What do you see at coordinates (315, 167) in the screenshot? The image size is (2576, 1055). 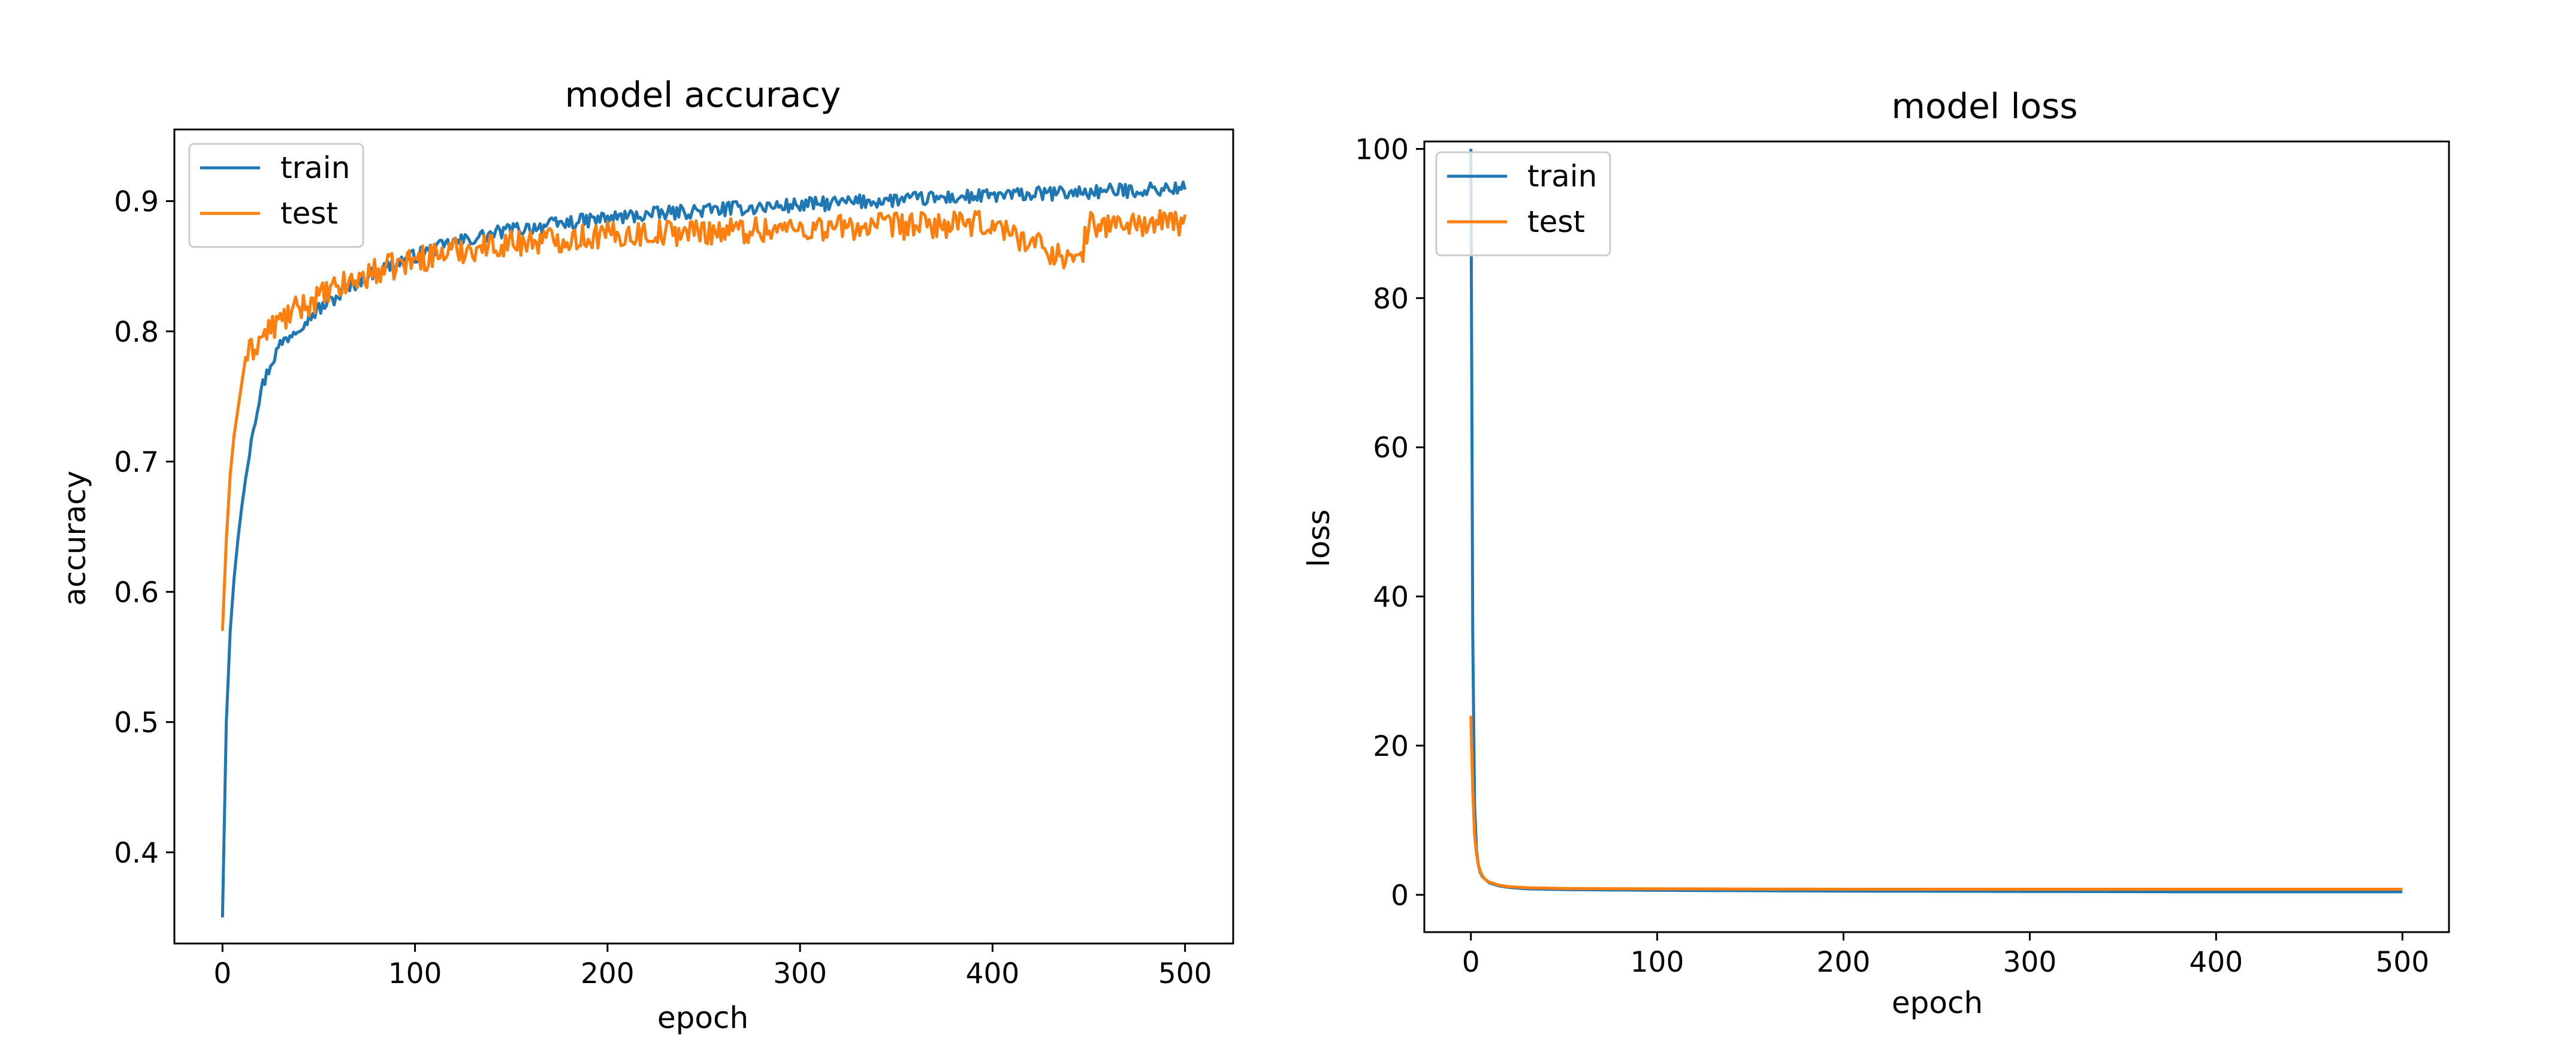 I see `accuracy-legend-label-train: train` at bounding box center [315, 167].